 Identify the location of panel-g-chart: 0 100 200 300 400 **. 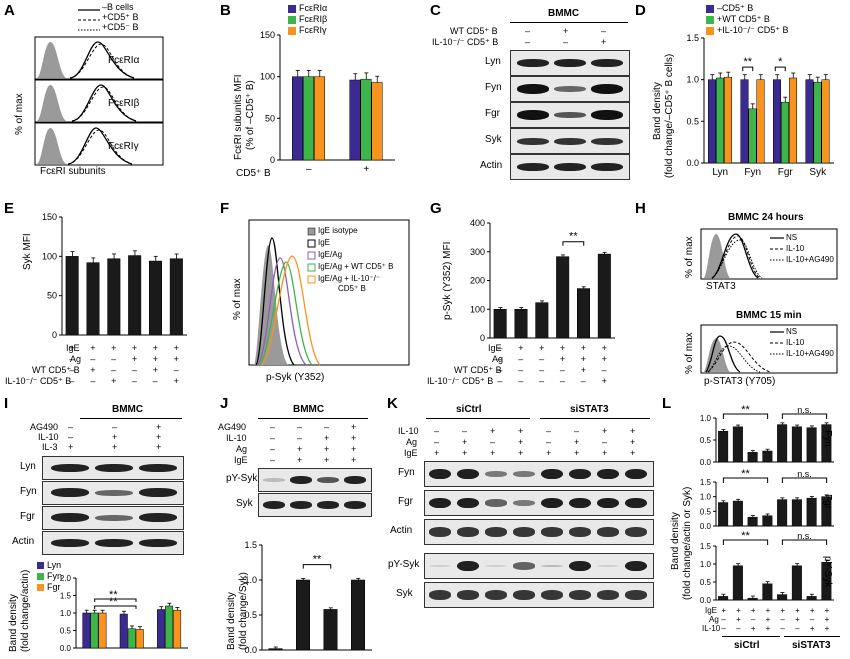
(542, 280).